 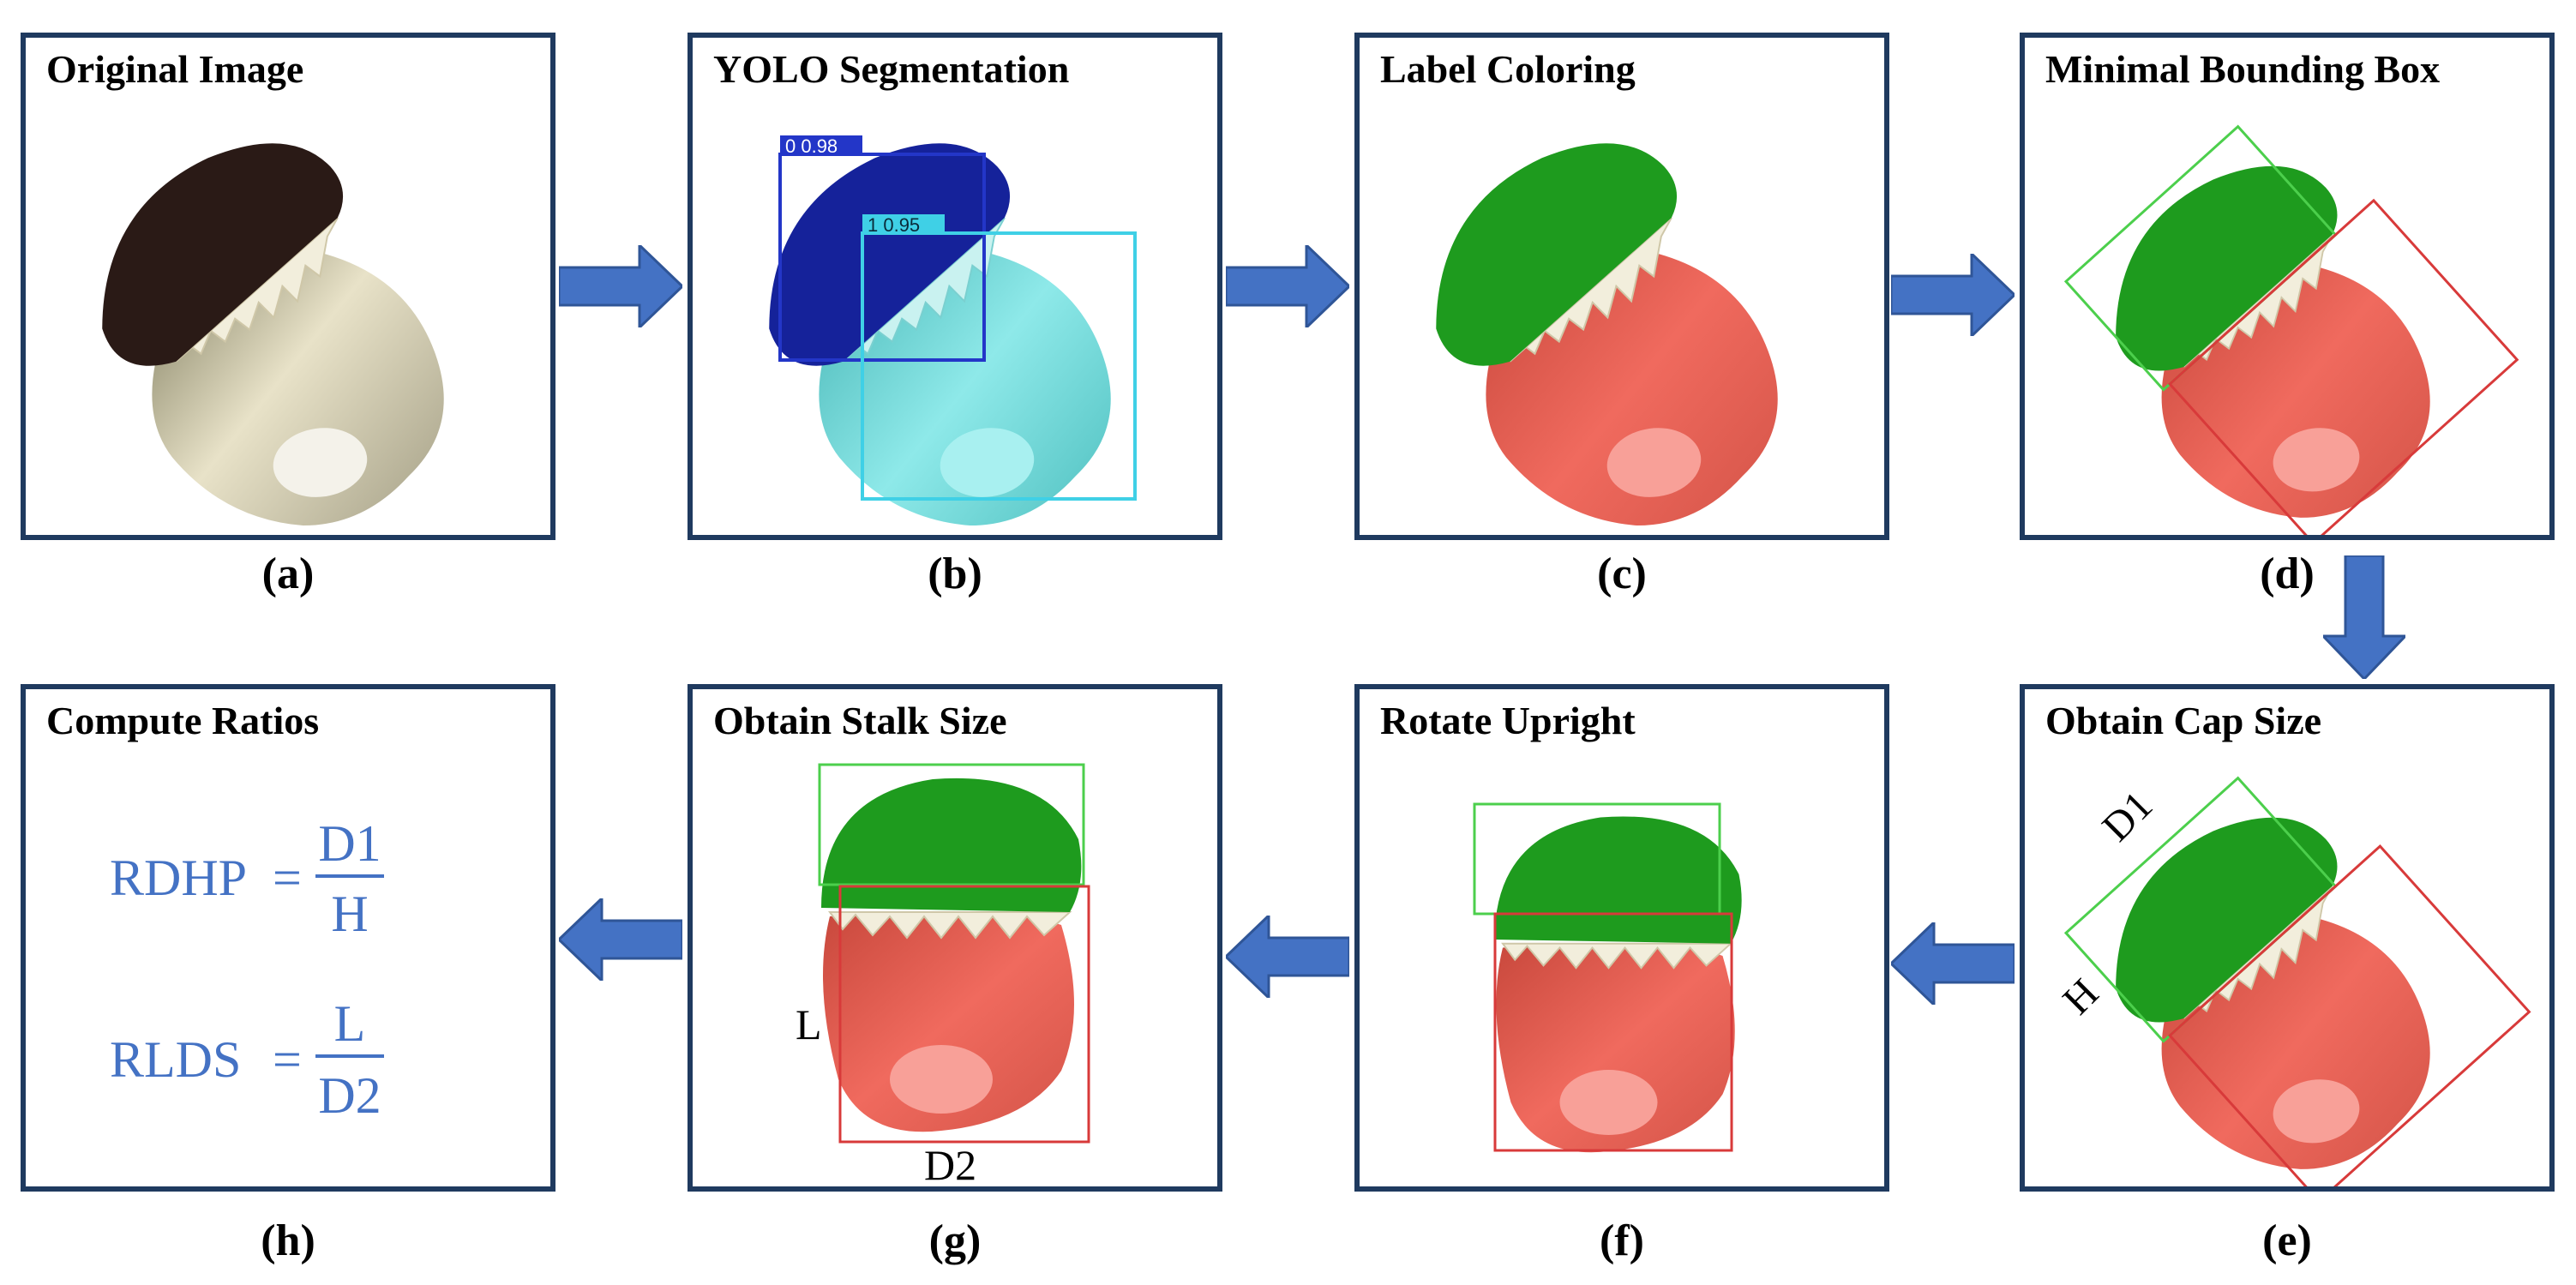 I want to click on yolo-segmentation-figure: 0 0.98 1 0.95, so click(x=942, y=334).